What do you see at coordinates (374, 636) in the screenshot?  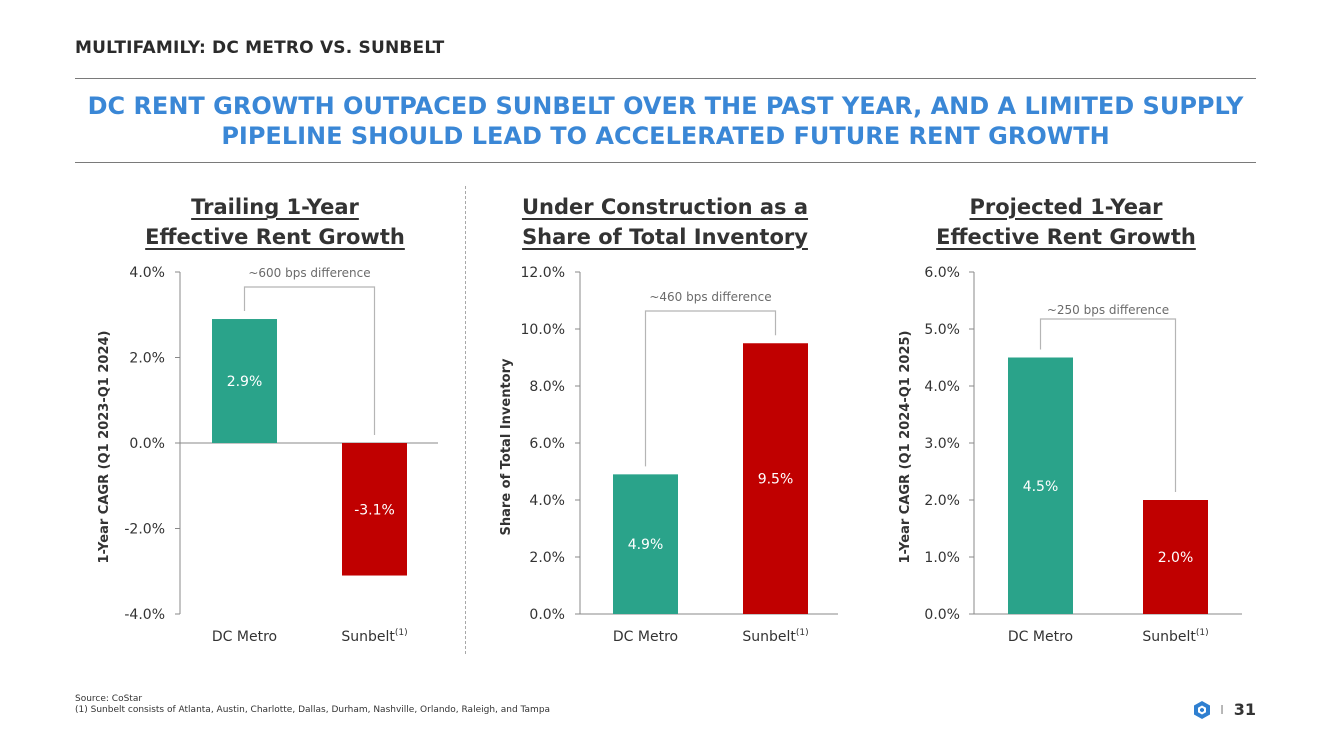 I see `chart-1-category-label: Sunbelt(1)` at bounding box center [374, 636].